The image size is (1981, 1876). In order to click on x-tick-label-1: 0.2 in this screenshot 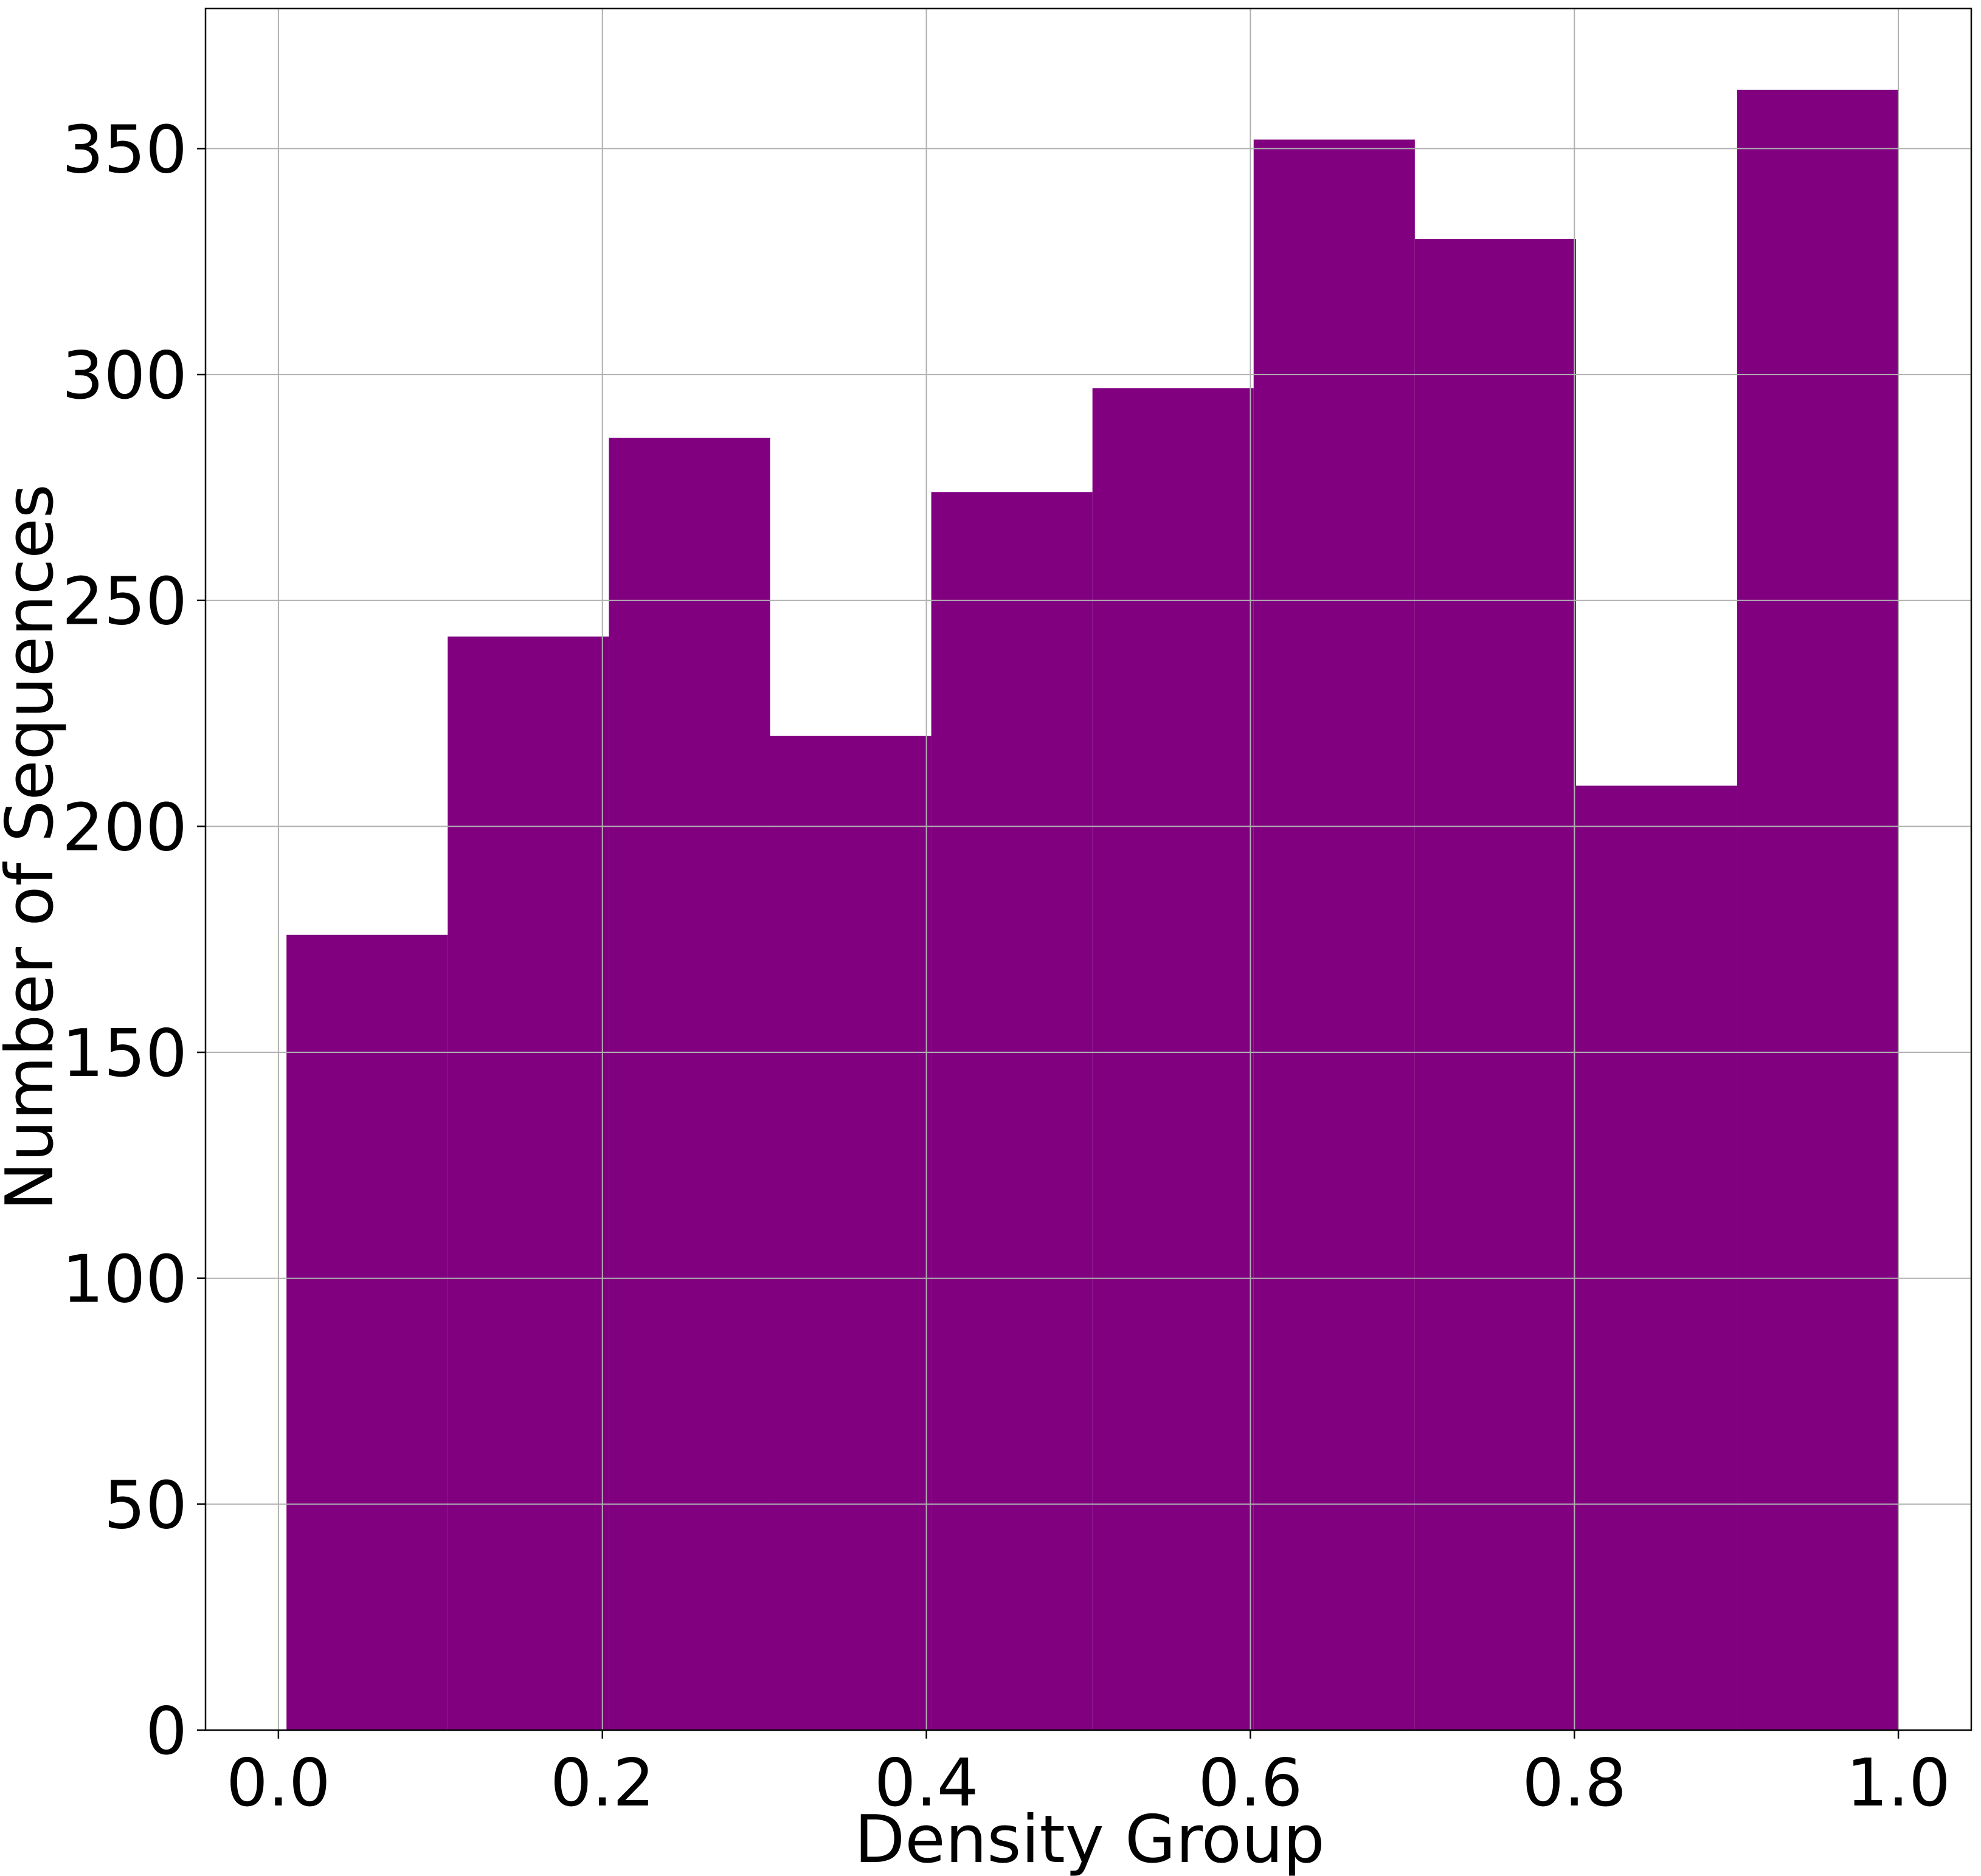, I will do `click(602, 1783)`.